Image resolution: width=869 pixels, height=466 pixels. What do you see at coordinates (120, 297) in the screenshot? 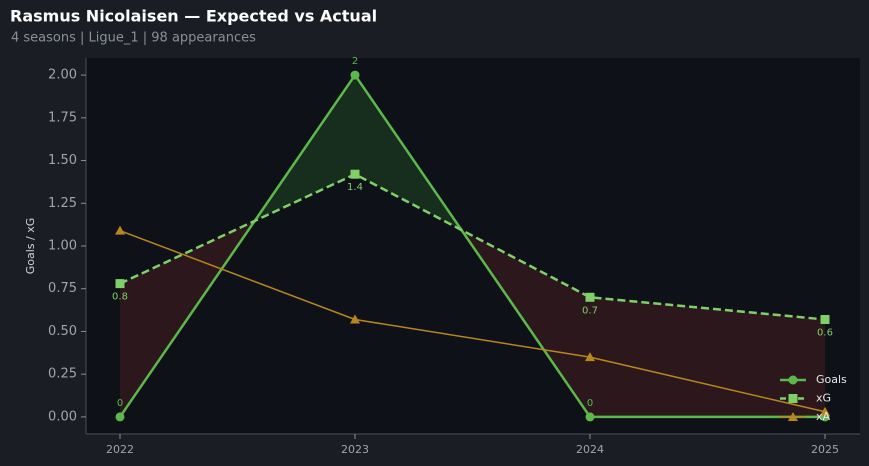
I see `data-label: 0.8` at bounding box center [120, 297].